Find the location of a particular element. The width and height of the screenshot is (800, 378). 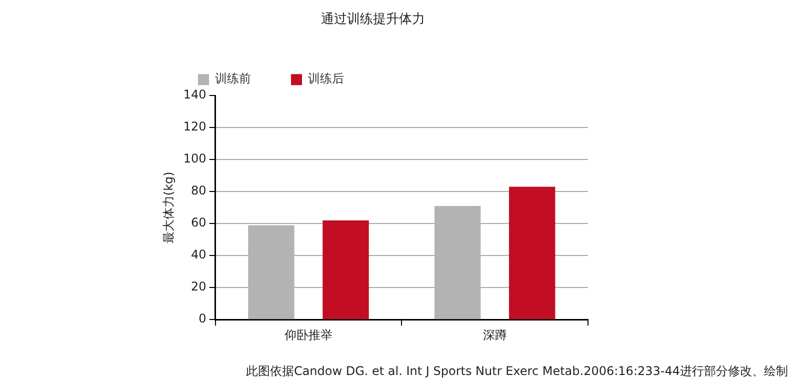

legend-label: 训练前 is located at coordinates (233, 79).